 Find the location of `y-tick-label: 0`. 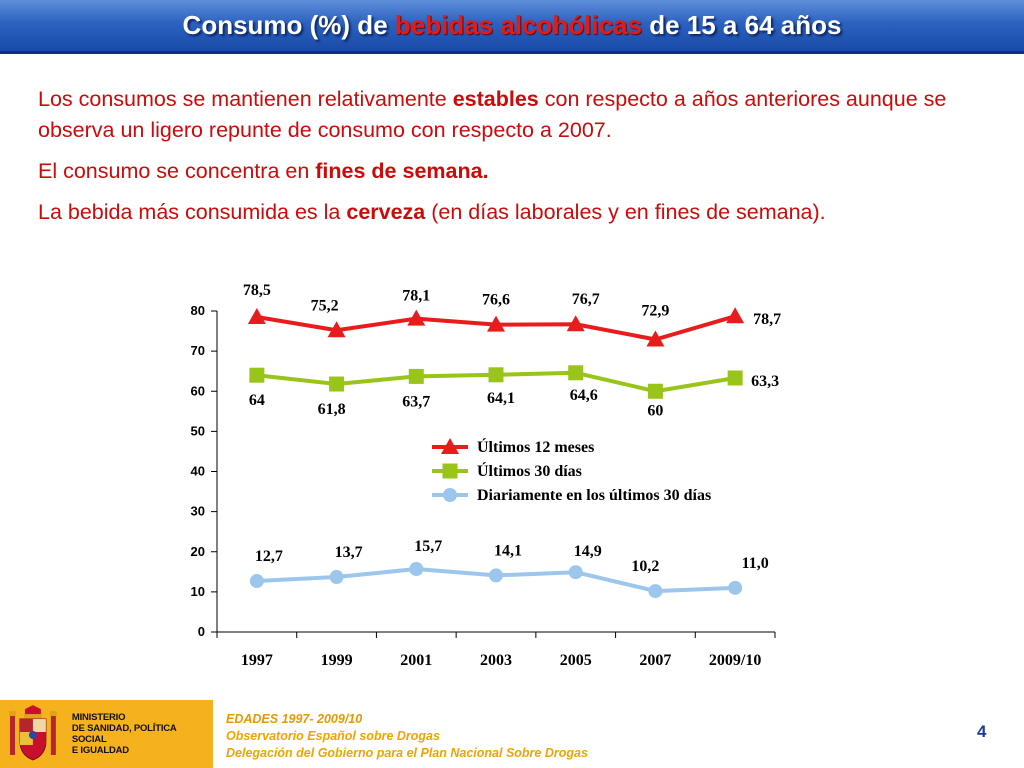

y-tick-label: 0 is located at coordinates (201, 631).